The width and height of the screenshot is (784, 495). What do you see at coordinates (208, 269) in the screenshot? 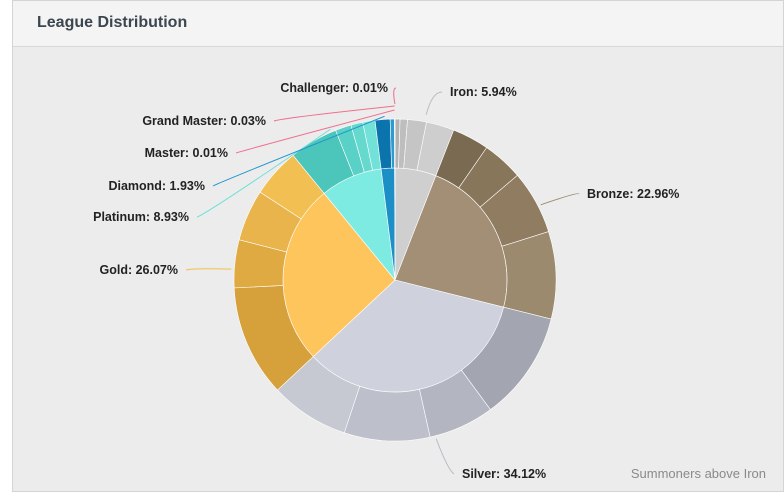
I see `leader-line-gold` at bounding box center [208, 269].